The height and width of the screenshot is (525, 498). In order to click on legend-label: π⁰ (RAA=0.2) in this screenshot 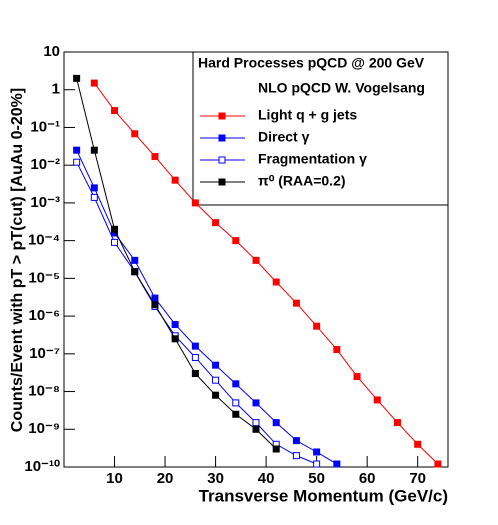, I will do `click(302, 181)`.